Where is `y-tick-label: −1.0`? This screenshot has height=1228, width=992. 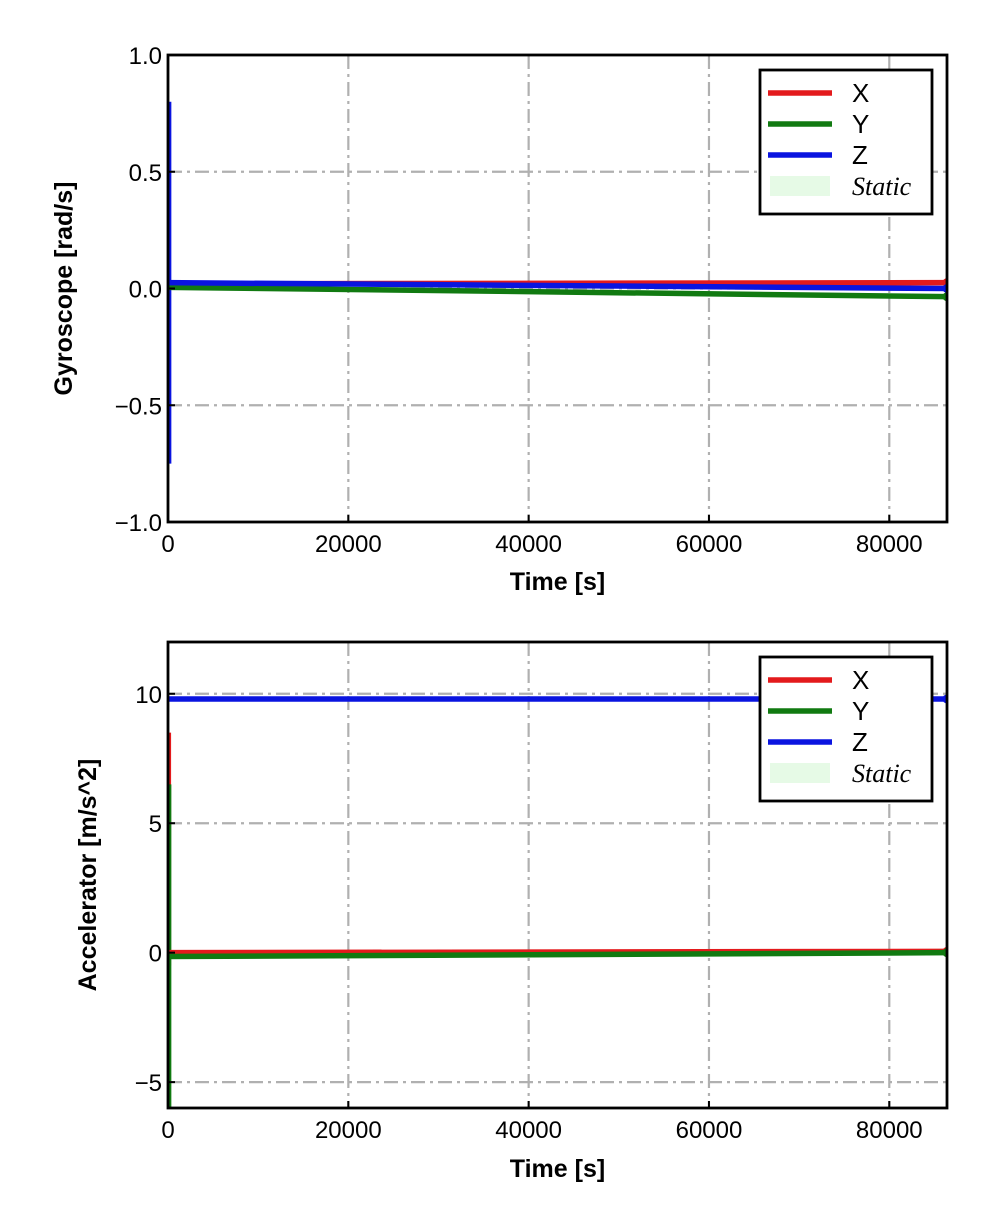
y-tick-label: −1.0 is located at coordinates (138, 523).